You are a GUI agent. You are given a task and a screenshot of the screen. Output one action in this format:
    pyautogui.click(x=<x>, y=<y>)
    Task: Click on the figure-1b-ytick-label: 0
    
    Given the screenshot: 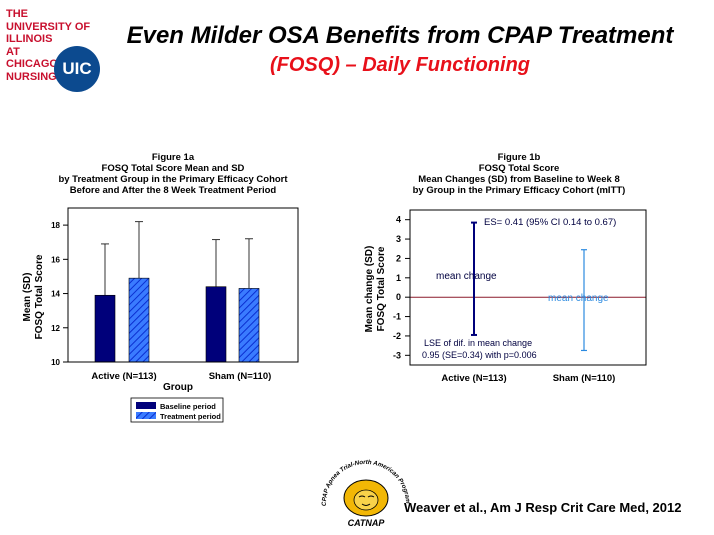 What is the action you would take?
    pyautogui.click(x=398, y=297)
    